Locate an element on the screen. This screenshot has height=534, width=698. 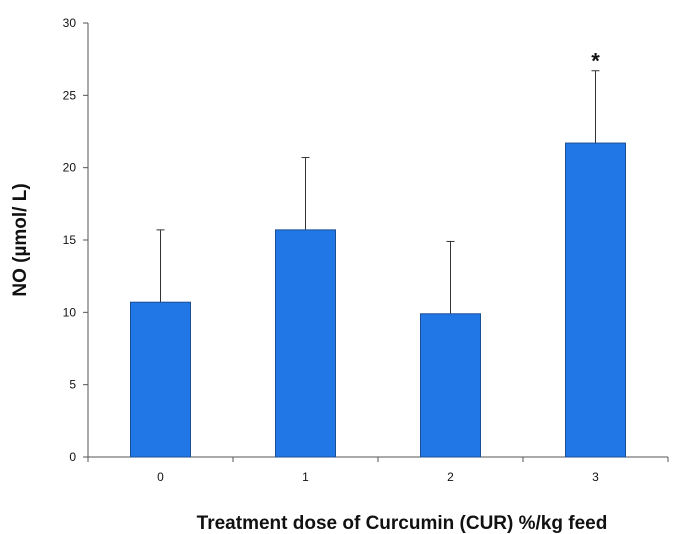
x-tick-label: 2 is located at coordinates (450, 477).